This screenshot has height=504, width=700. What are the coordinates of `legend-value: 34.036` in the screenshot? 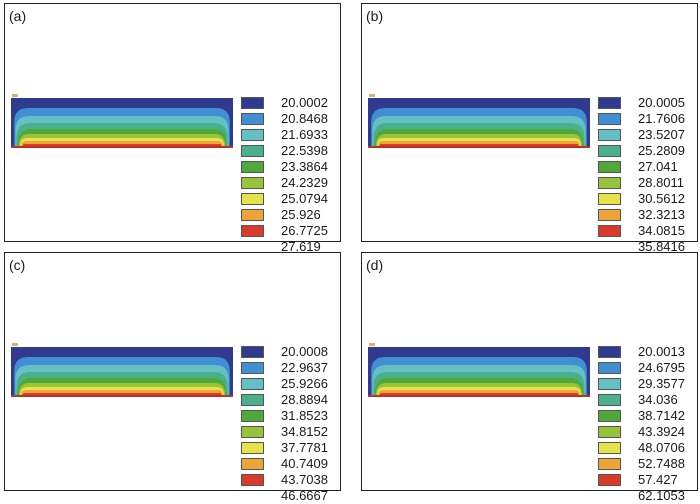 It's located at (658, 399).